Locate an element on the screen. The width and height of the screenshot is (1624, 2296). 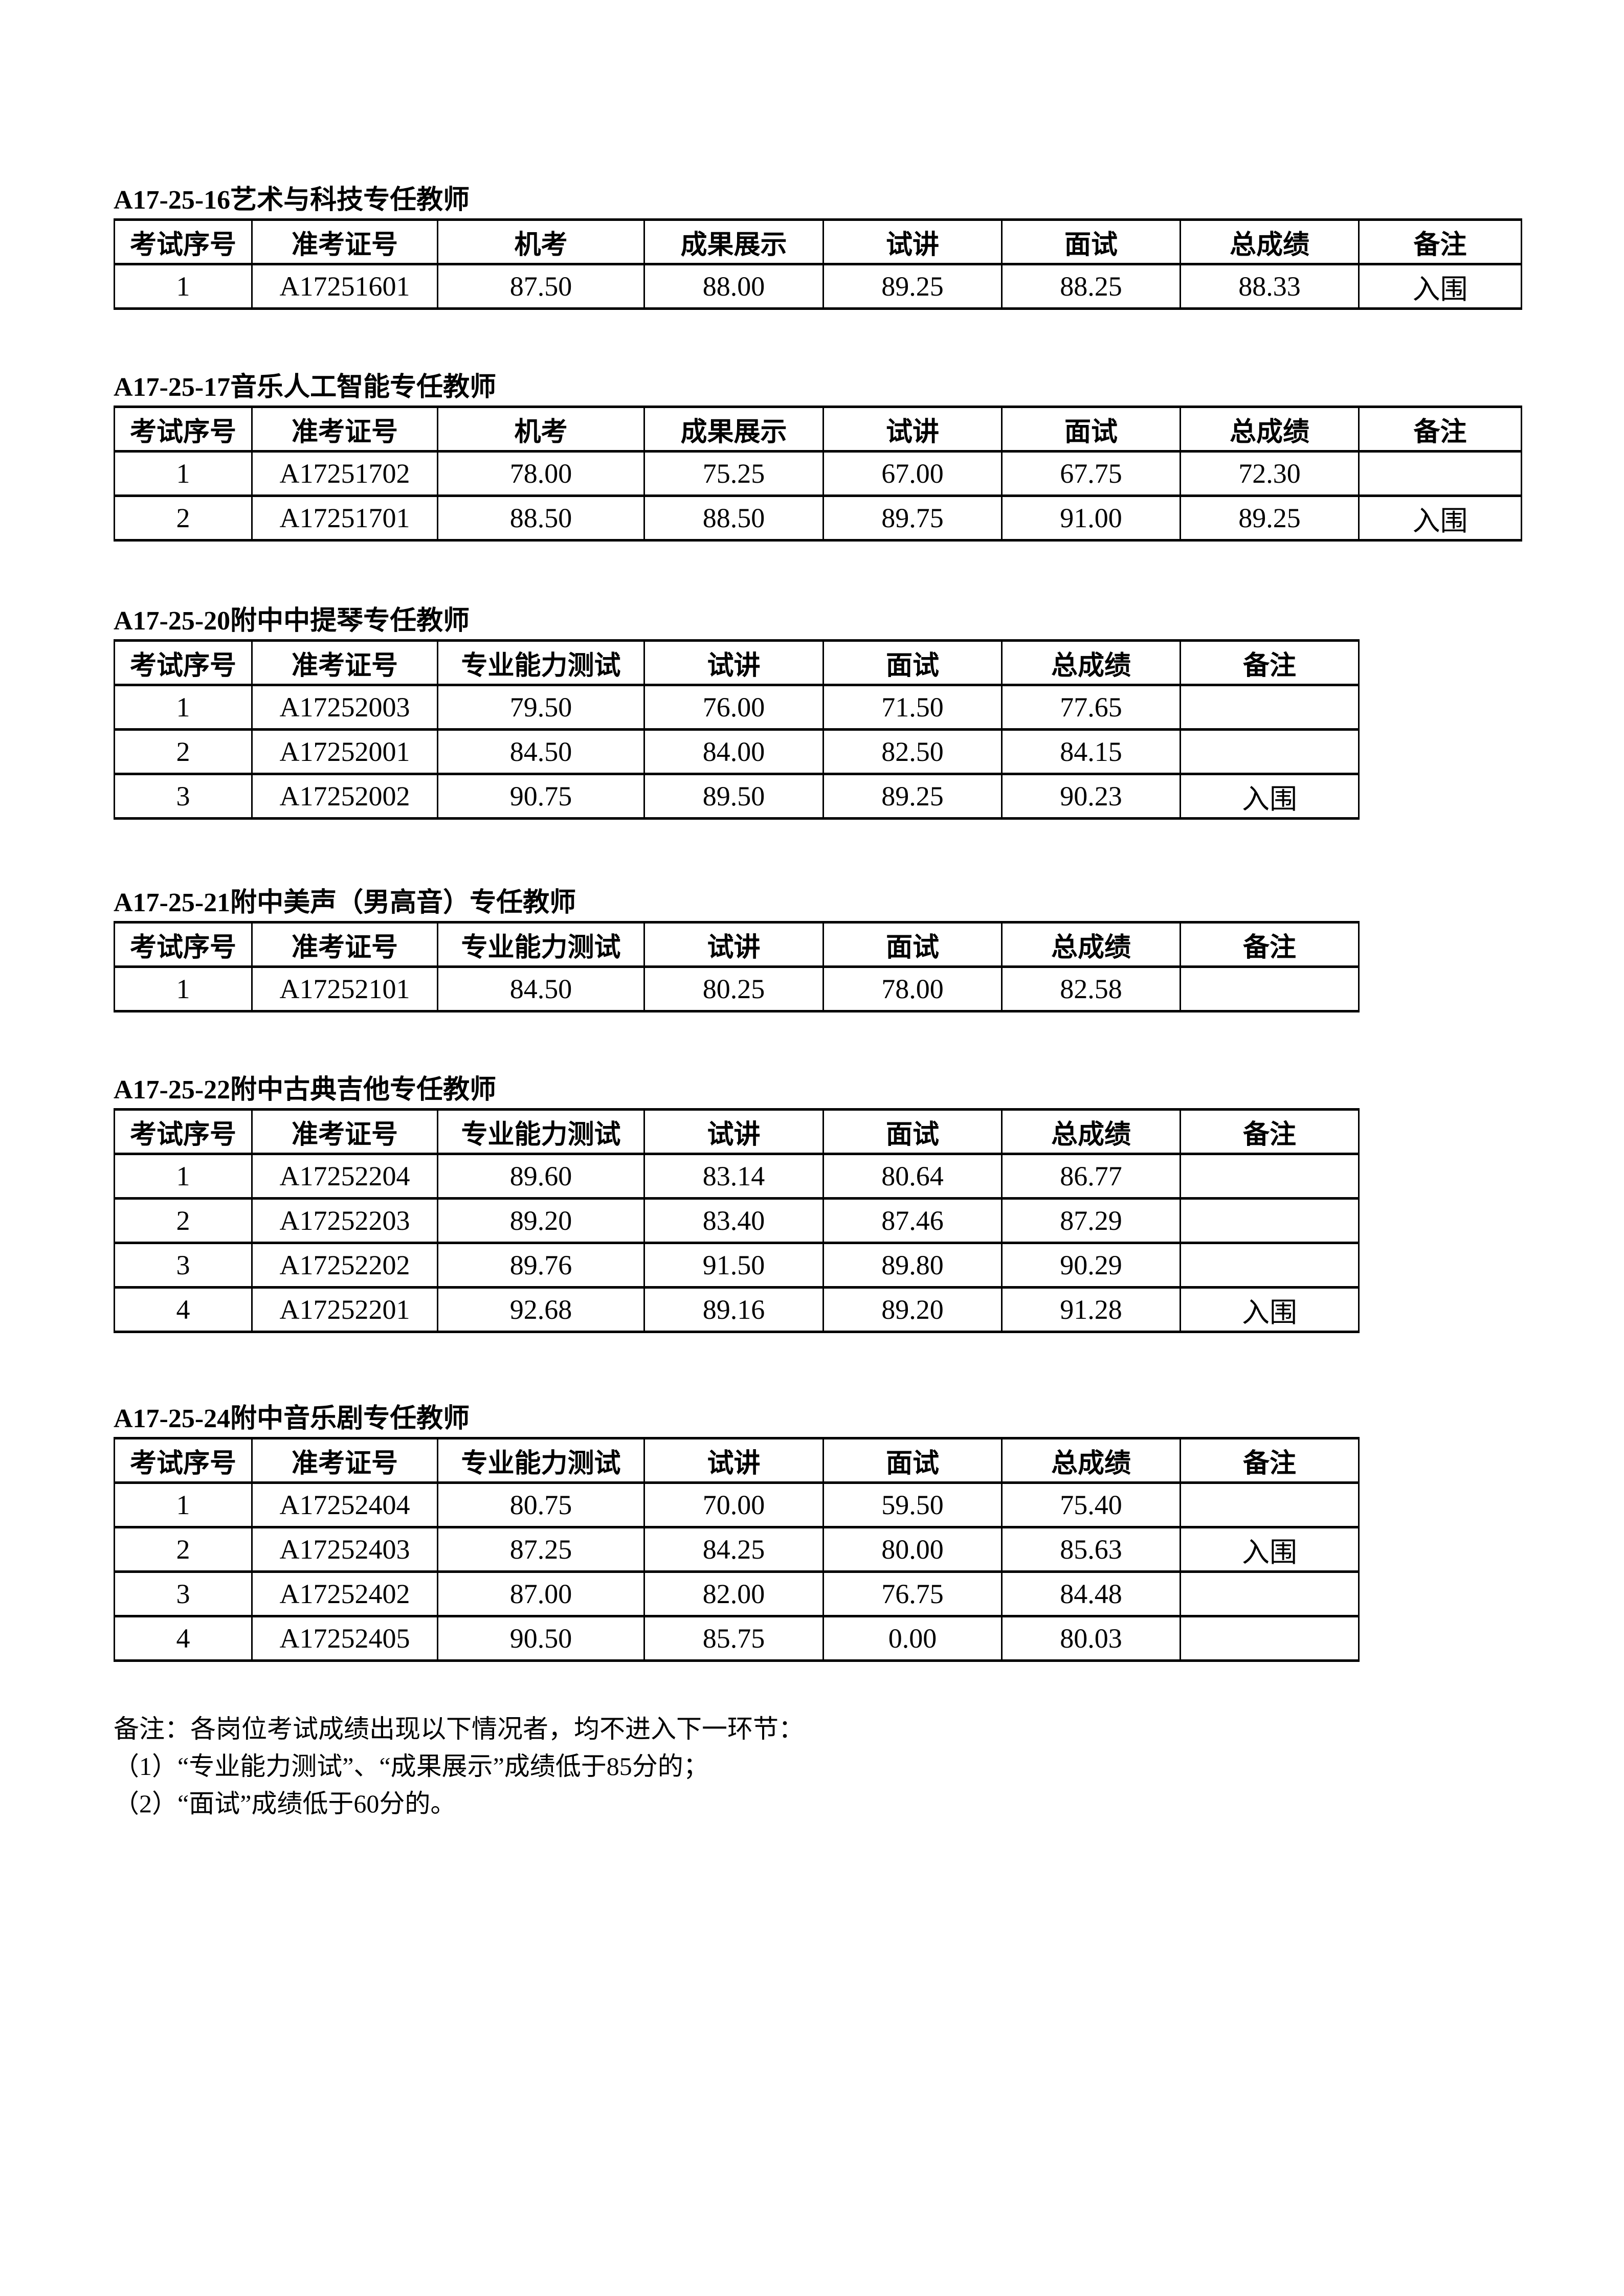
table-row: 3 A17252402 87.00 82.00 76.75 84.48 is located at coordinates (737, 1594).